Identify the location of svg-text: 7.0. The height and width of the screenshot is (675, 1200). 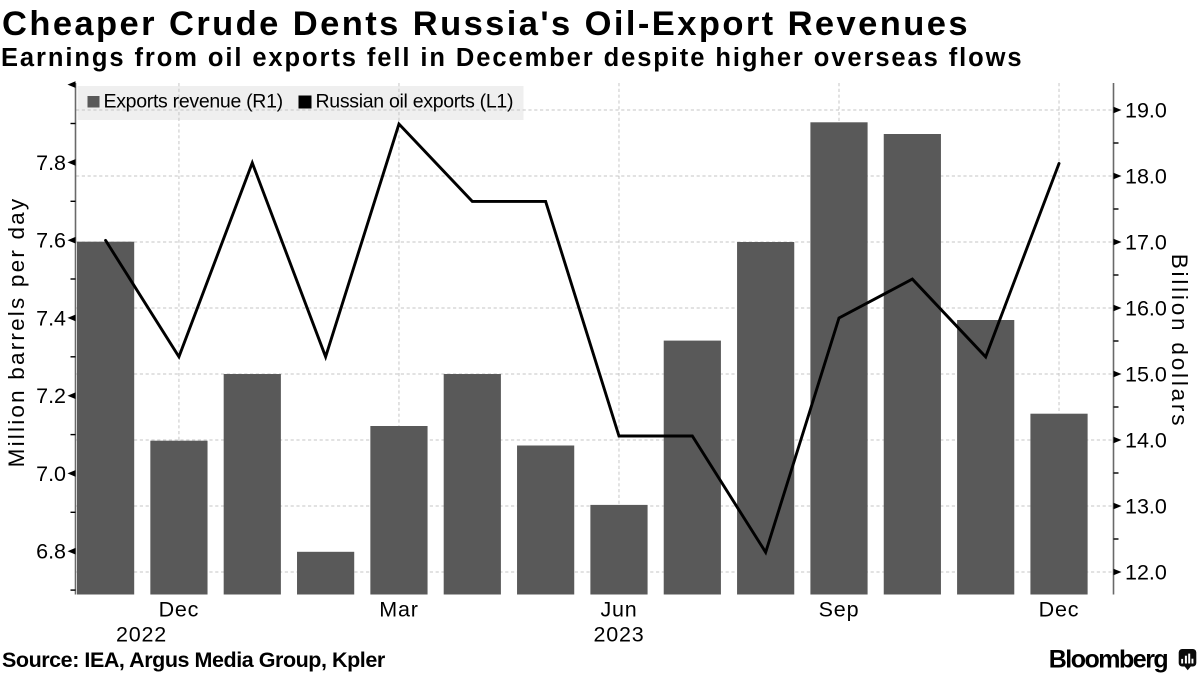
(51, 474).